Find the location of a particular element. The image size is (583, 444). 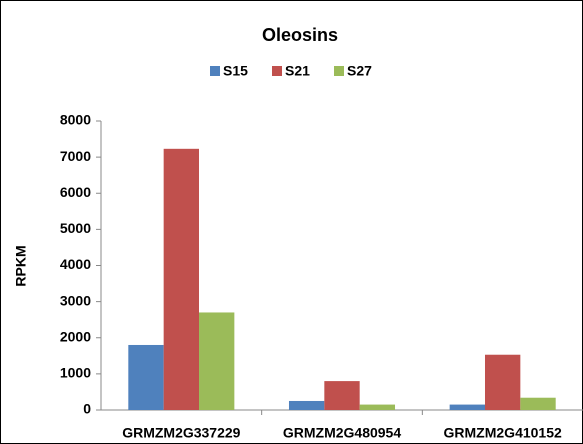

y-tick-label: 7000 is located at coordinates (75, 156).